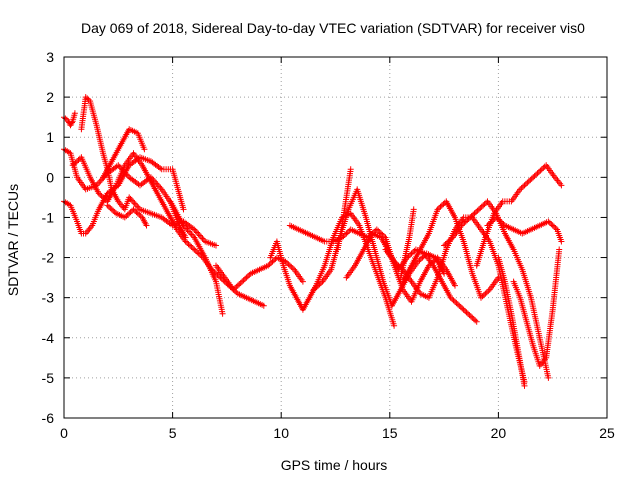 This screenshot has height=480, width=640. What do you see at coordinates (607, 433) in the screenshot?
I see `x-tick-label: 25` at bounding box center [607, 433].